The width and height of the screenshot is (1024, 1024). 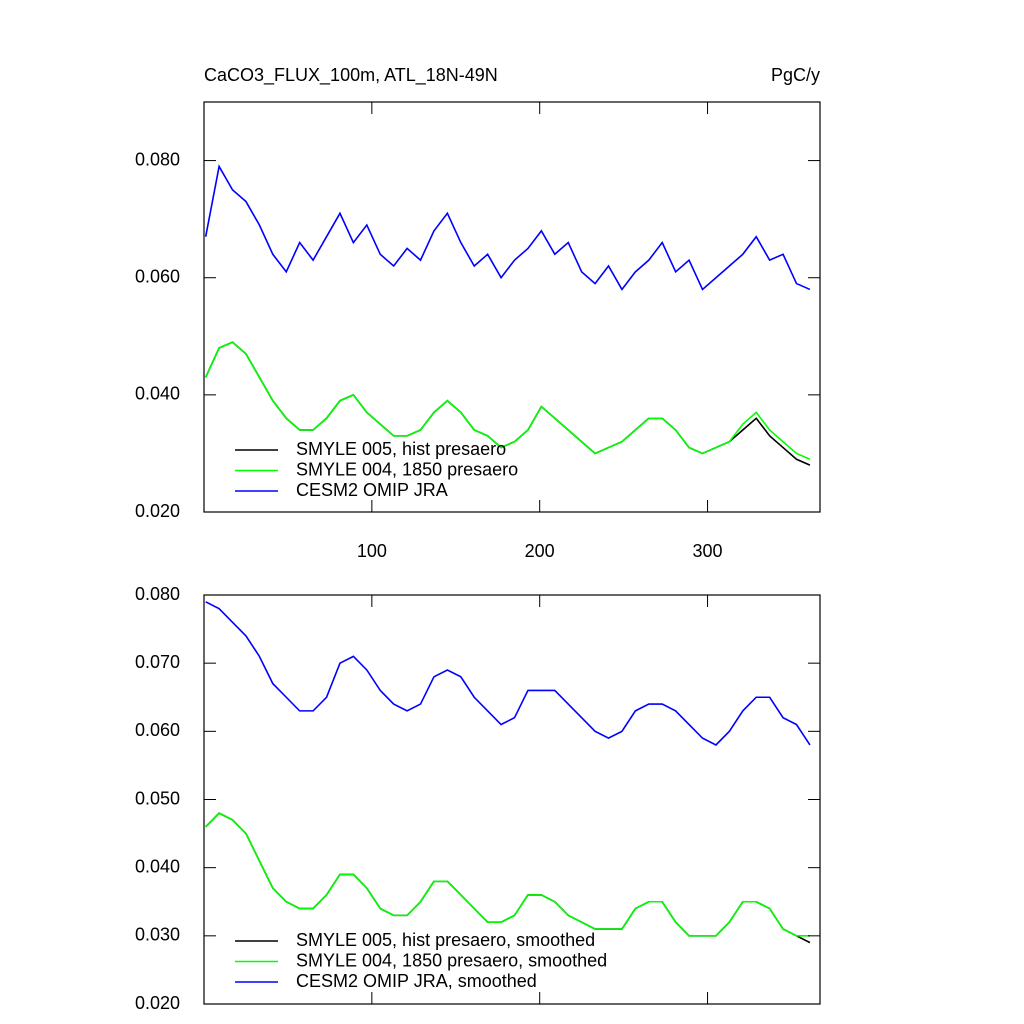 What do you see at coordinates (407, 469) in the screenshot?
I see `legend-label: SMYLE 004, 1850 presaero` at bounding box center [407, 469].